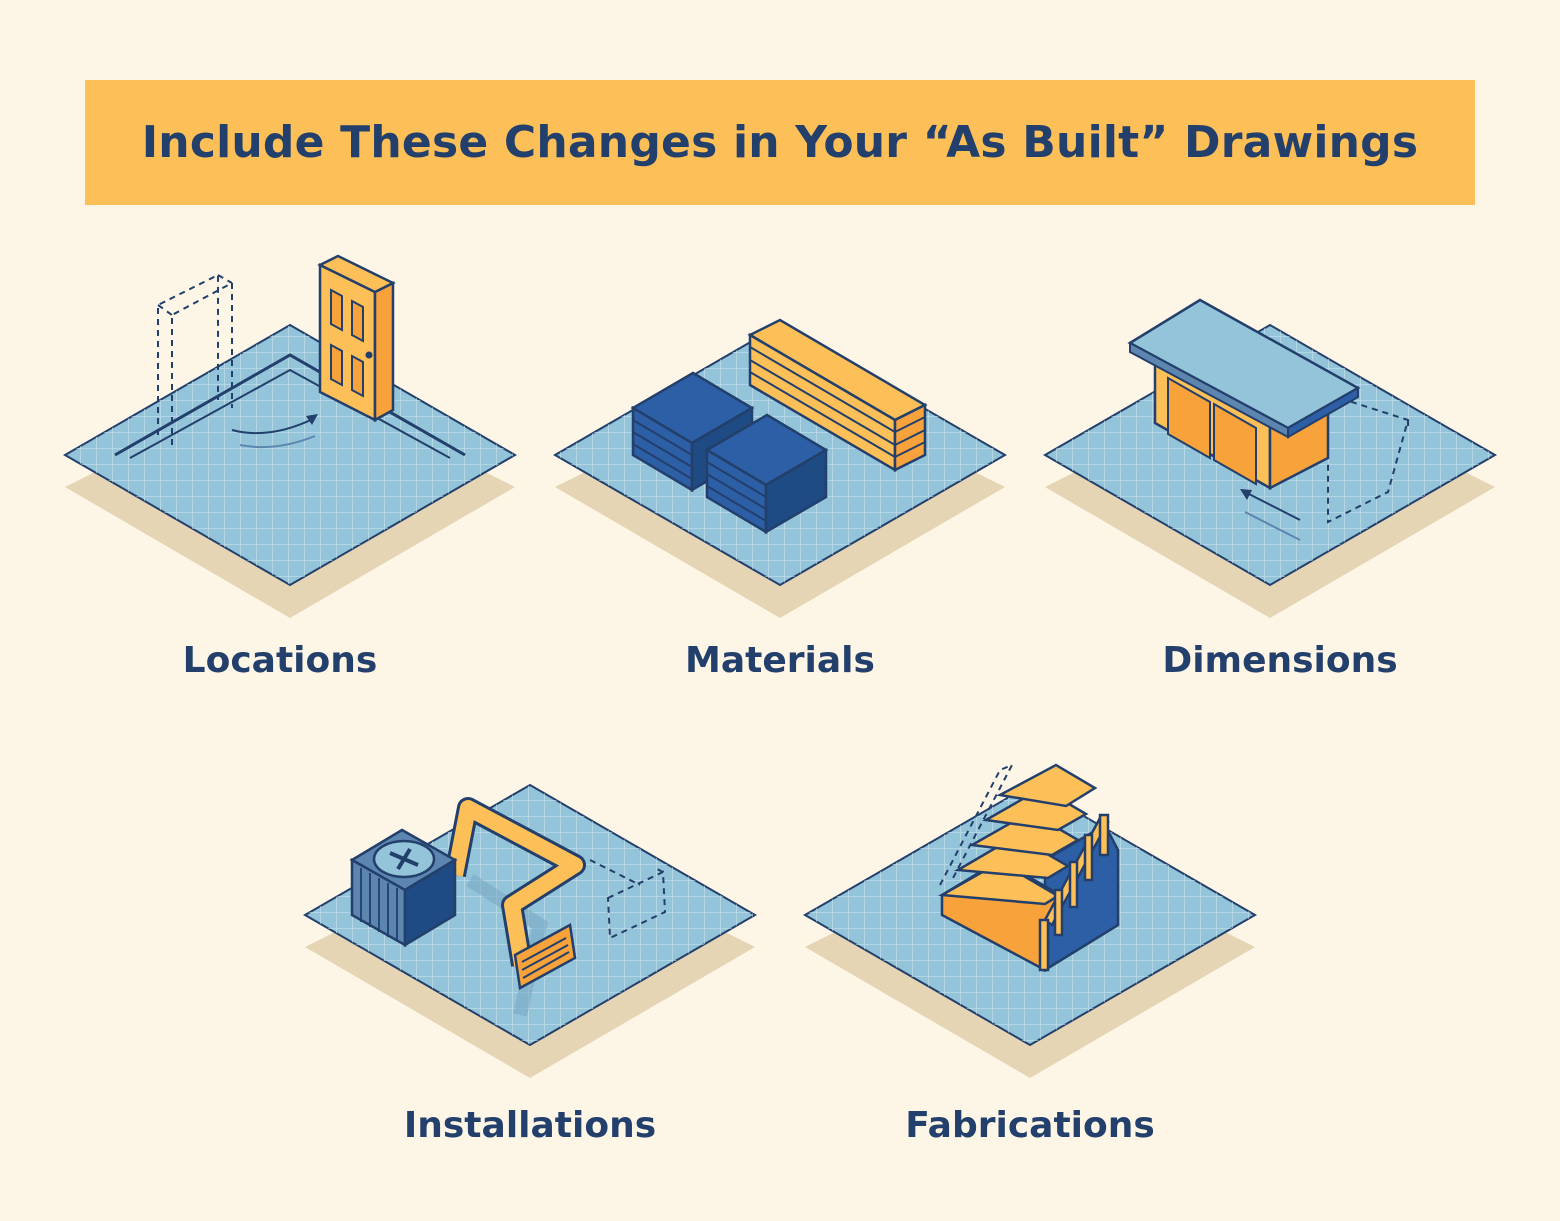  What do you see at coordinates (1030, 920) in the screenshot?
I see `fabrications-illustration` at bounding box center [1030, 920].